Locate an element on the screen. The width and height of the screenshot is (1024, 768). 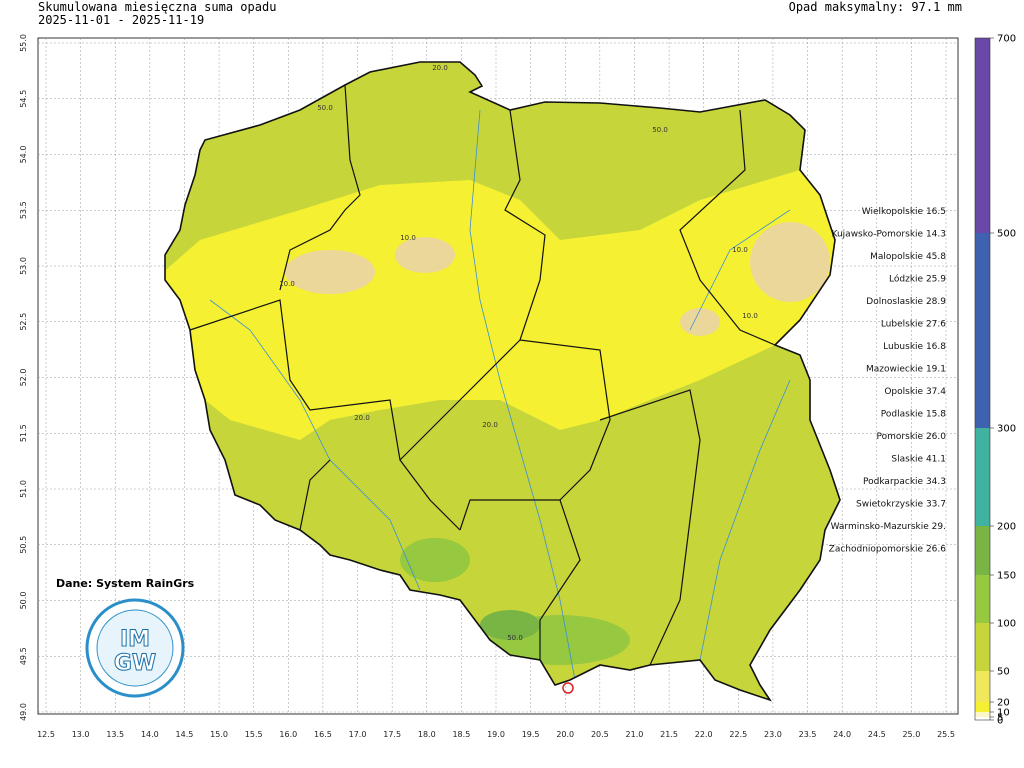
region-name: Mazowieckie is located at coordinates (895, 370).